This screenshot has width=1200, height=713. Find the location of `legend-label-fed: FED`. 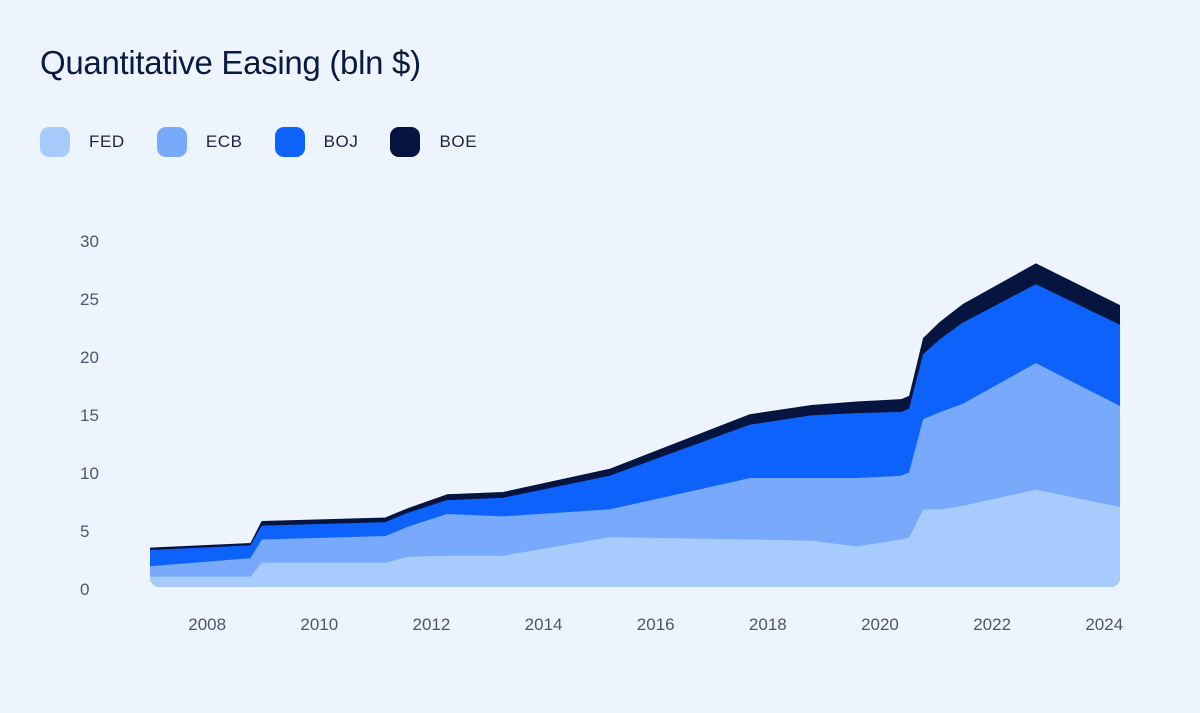

legend-label-fed: FED is located at coordinates (107, 141).